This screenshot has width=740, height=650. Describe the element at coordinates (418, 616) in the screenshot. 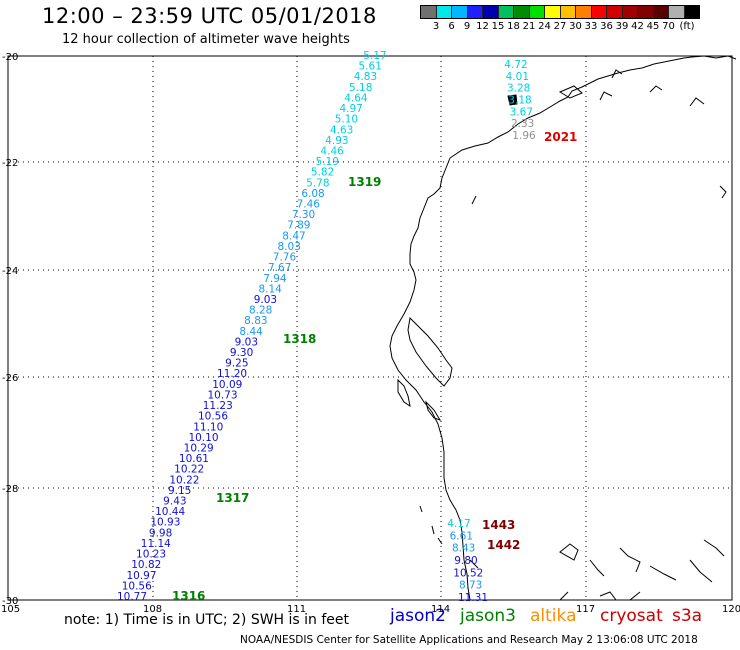

I see `mission-jason2: jason2` at that location.